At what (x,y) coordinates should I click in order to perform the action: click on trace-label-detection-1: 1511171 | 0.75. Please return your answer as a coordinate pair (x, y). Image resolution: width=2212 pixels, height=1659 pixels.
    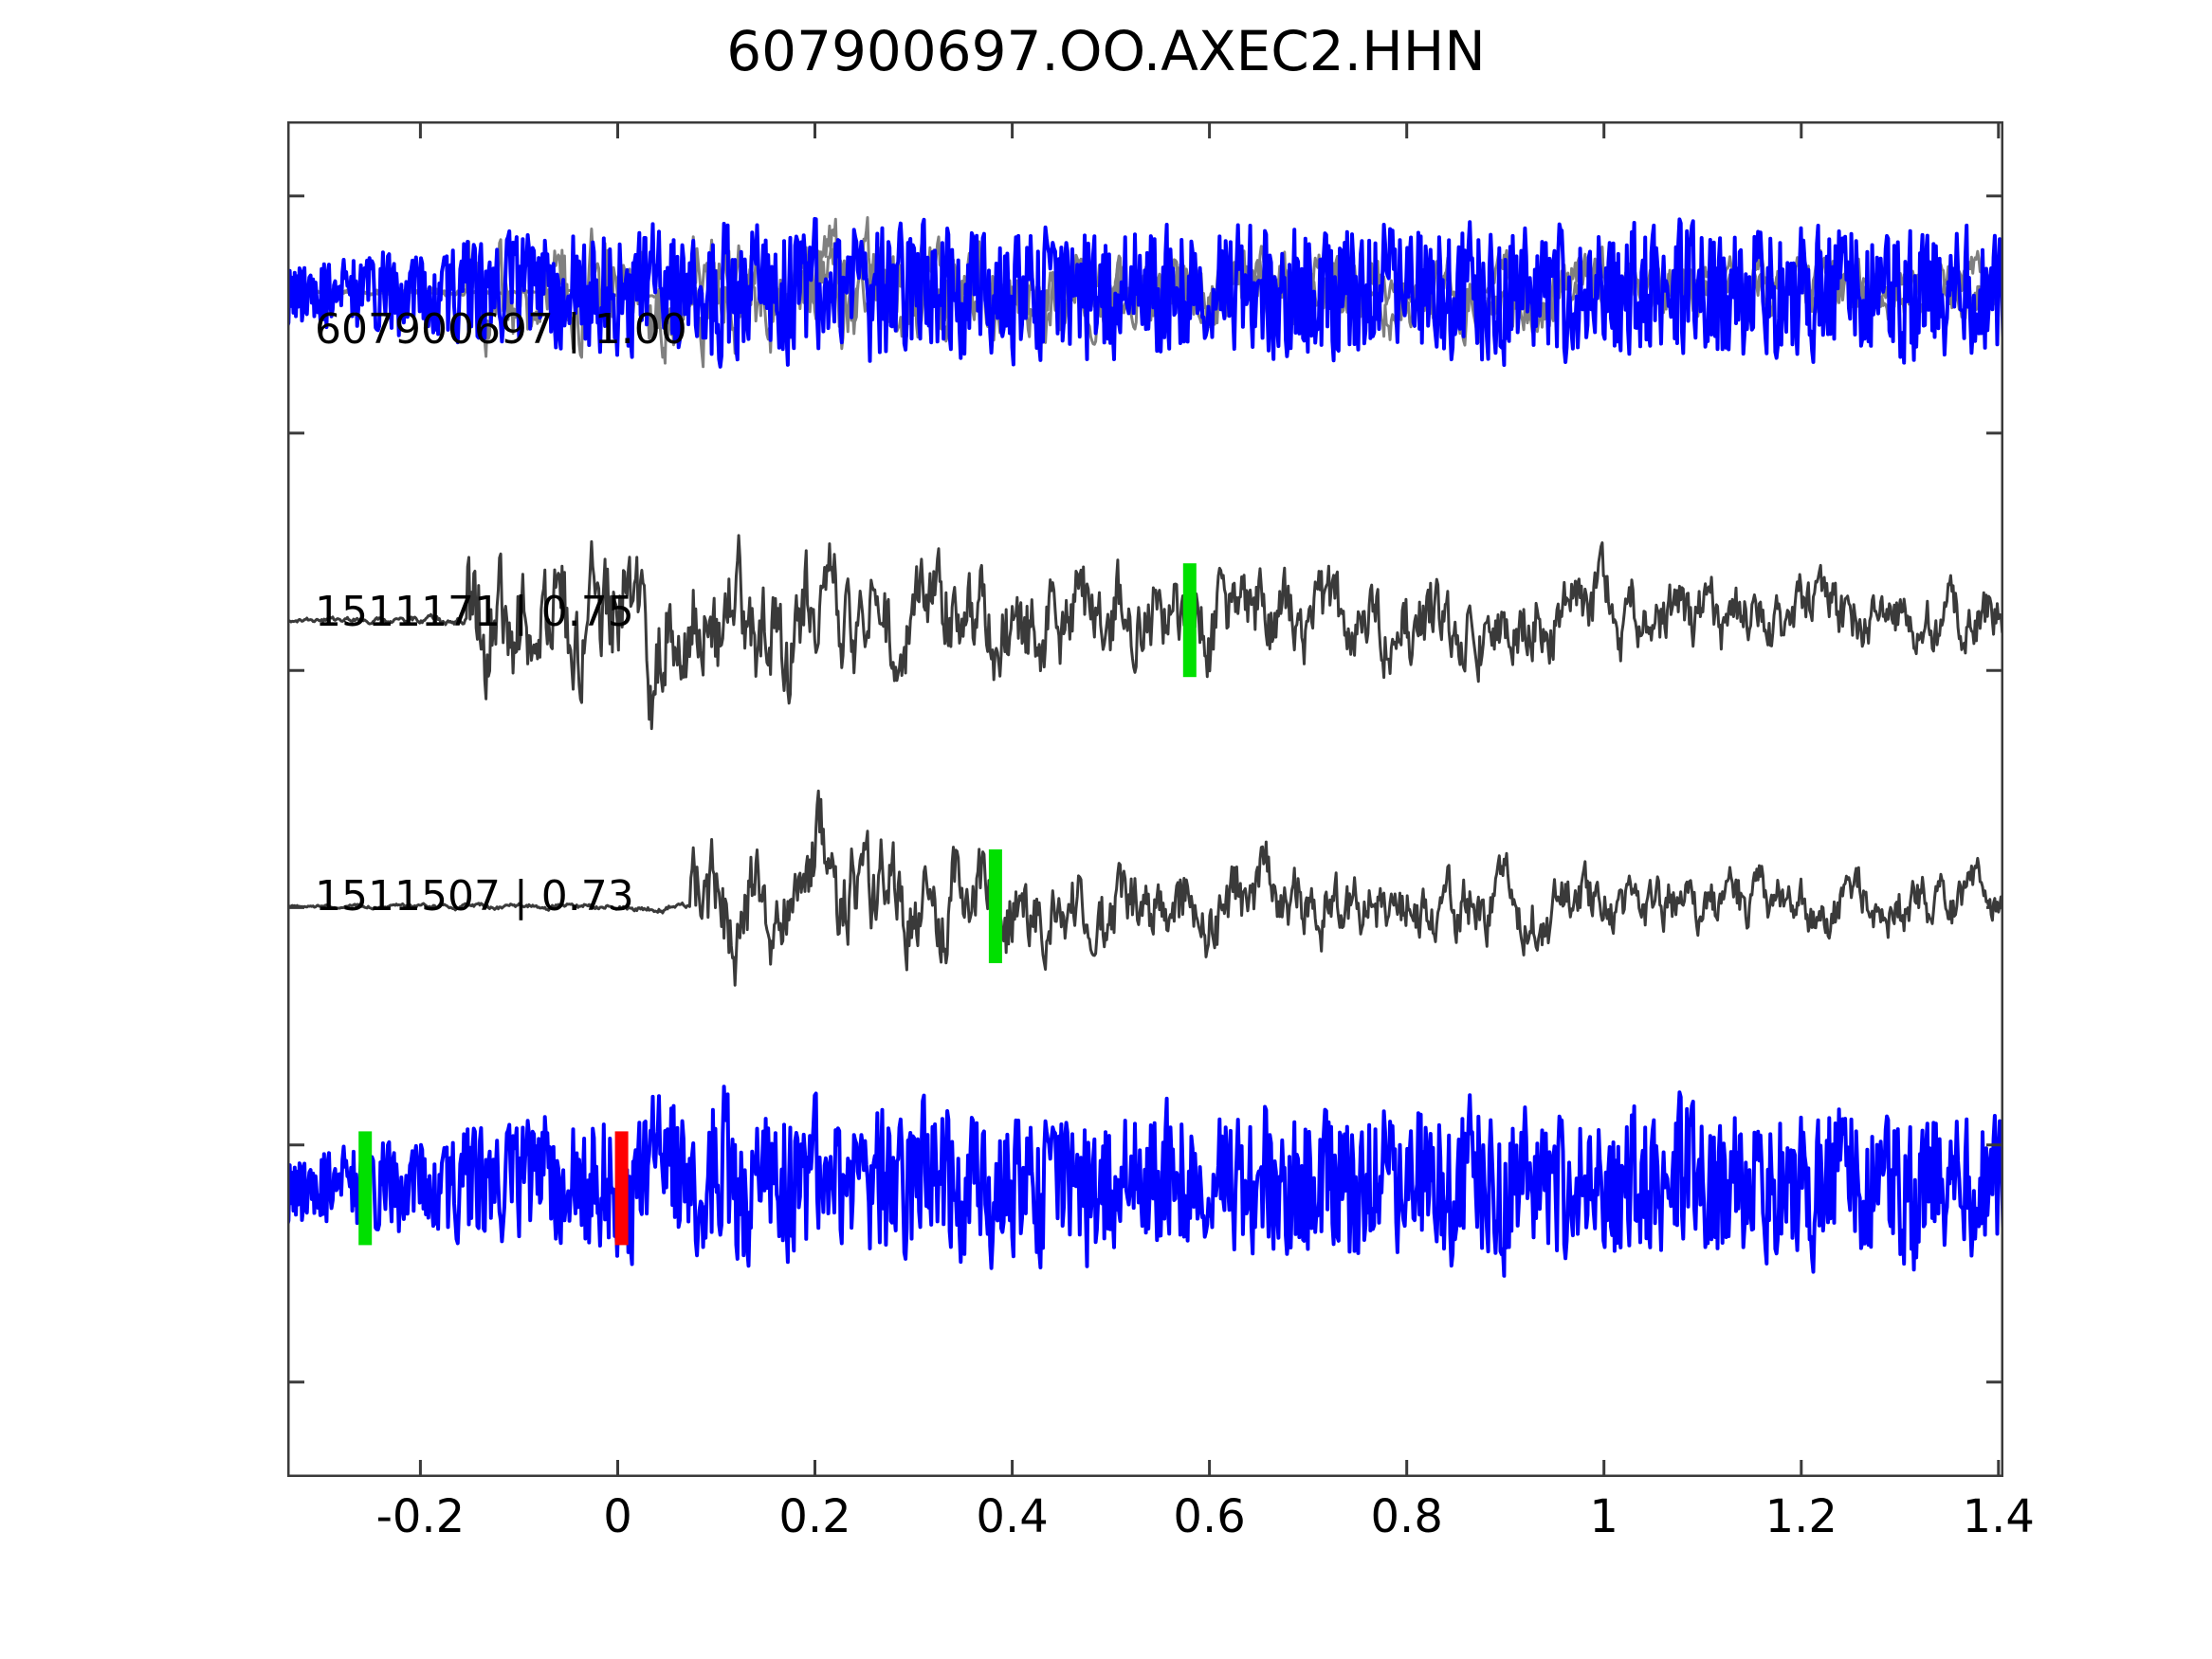
    Looking at the image, I should click on (474, 612).